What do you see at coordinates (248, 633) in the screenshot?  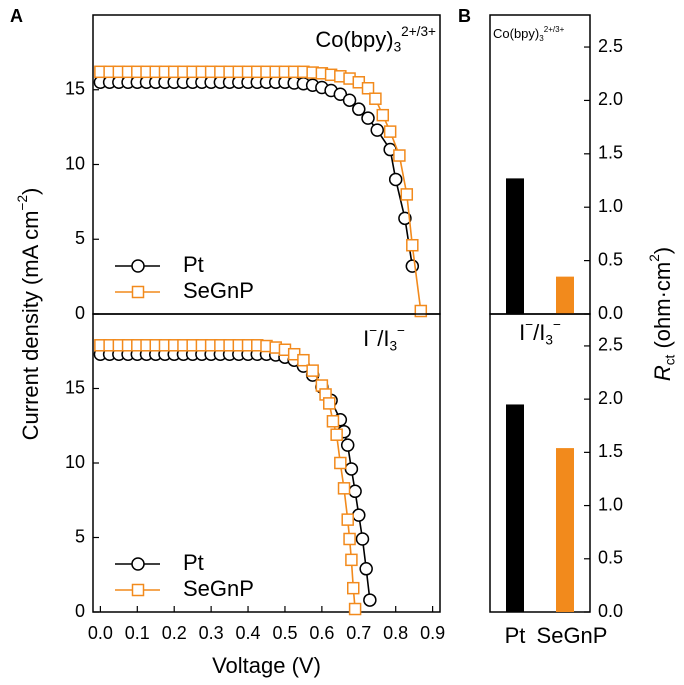 I see `x-tick-label: 0.4` at bounding box center [248, 633].